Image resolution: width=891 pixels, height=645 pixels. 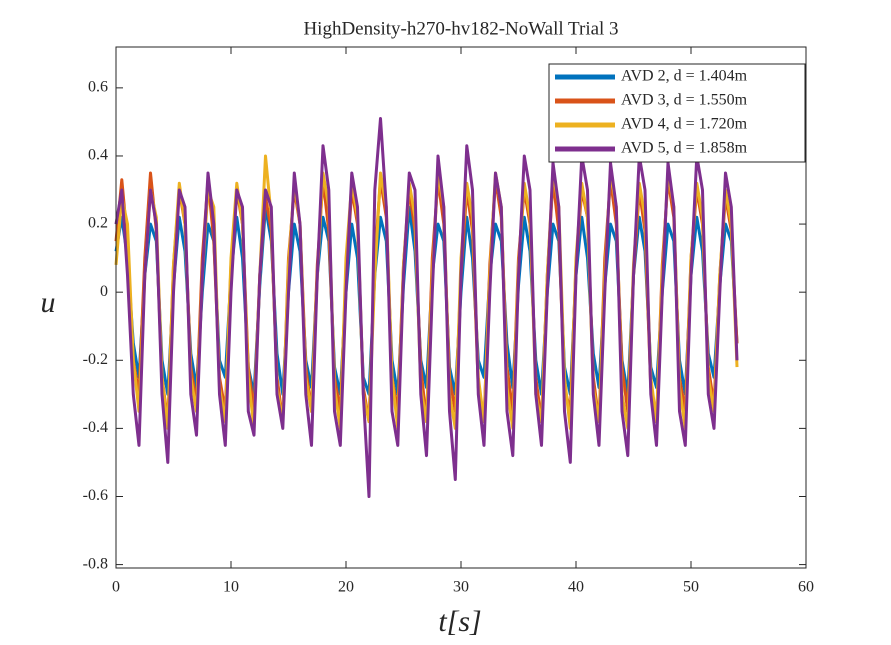 I want to click on x-axis-label: t[s], so click(x=459, y=621).